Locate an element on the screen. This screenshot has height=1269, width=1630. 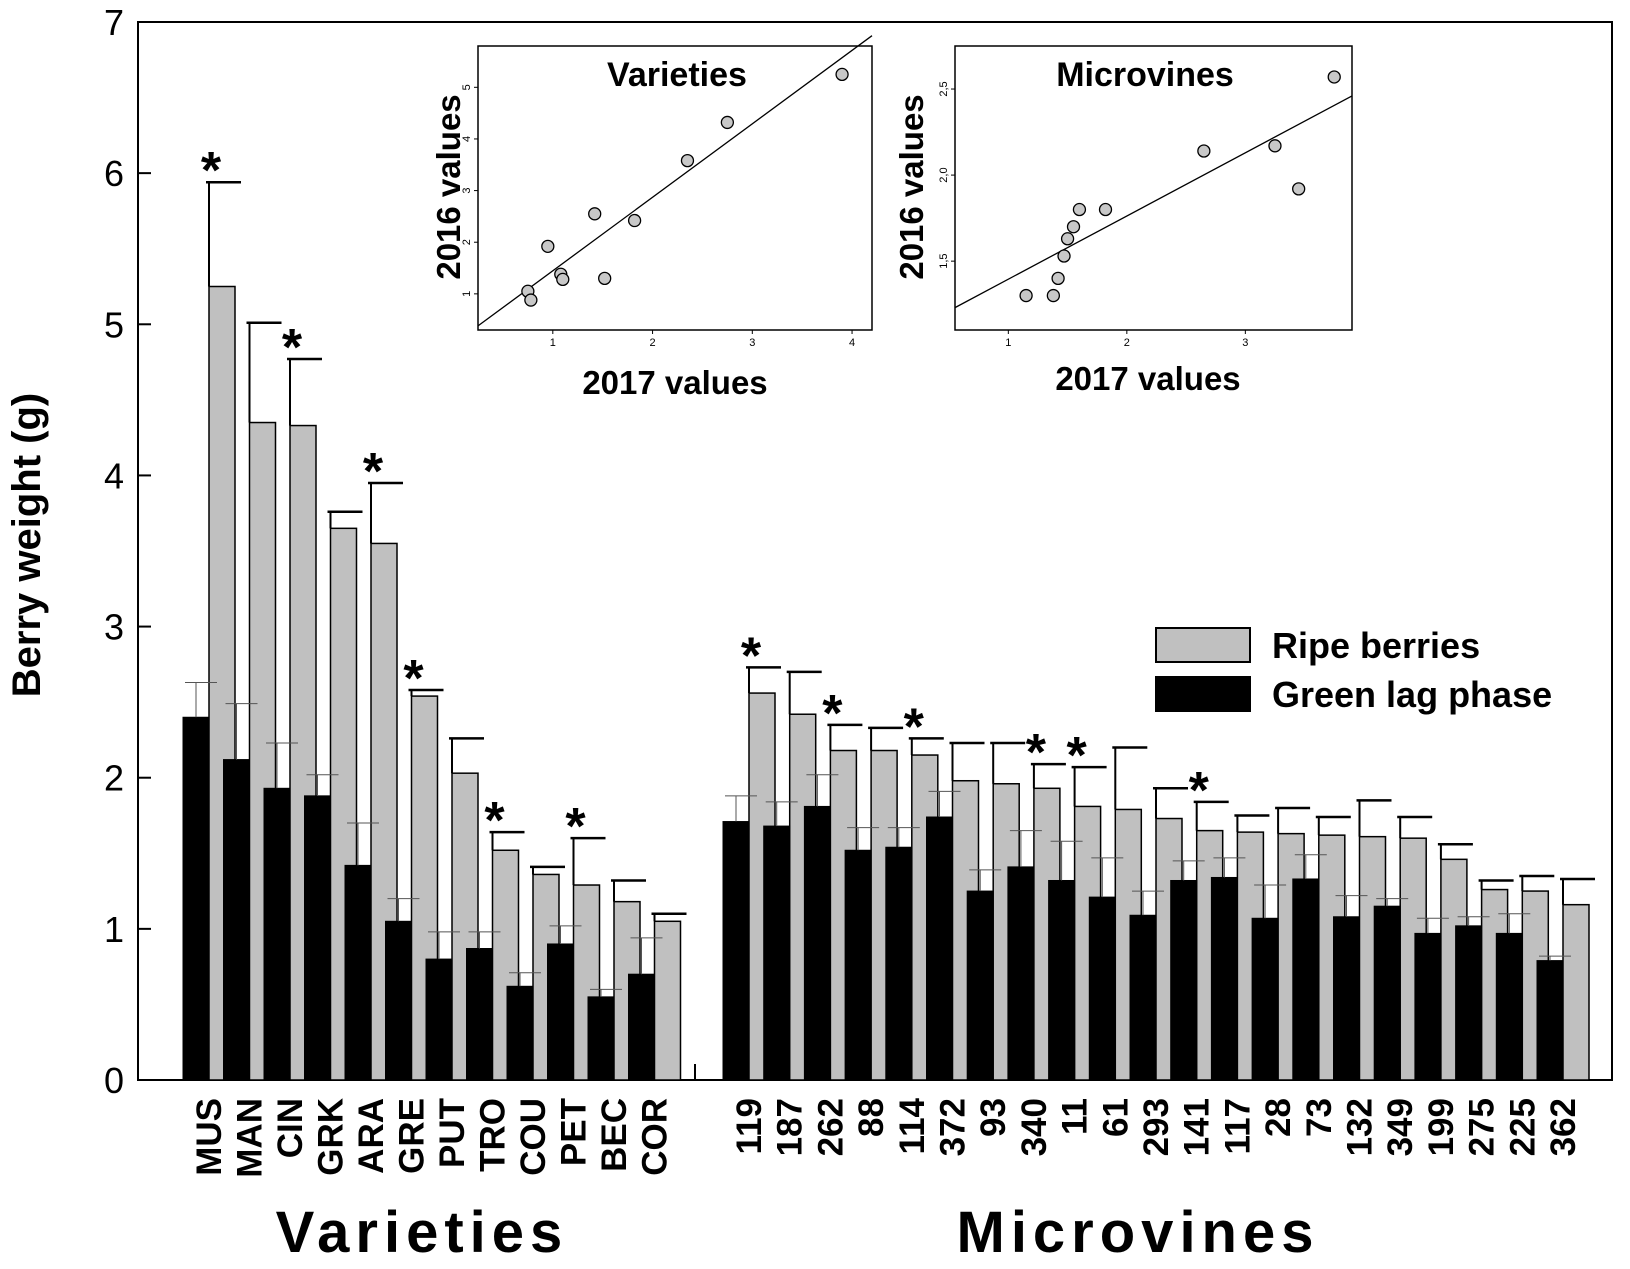
category-label: 293 is located at coordinates (1156, 1127).